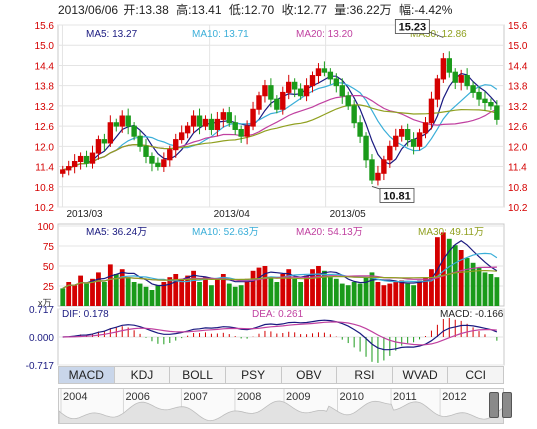 Image resolution: width=537 pixels, height=429 pixels. What do you see at coordinates (45, 257) in the screenshot?
I see `volume-axis: 100 75 50 25` at bounding box center [45, 257].